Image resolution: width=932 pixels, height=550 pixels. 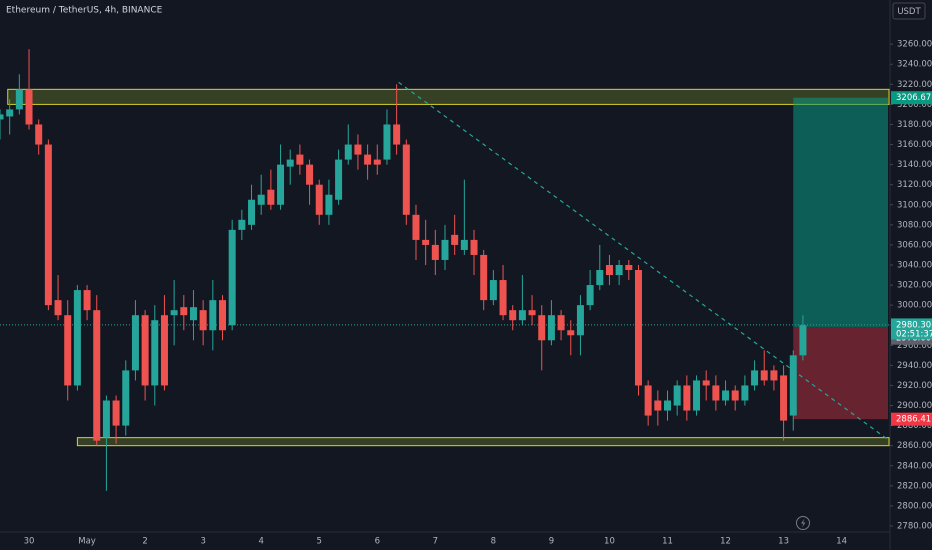 I want to click on x-tick-label: 8, so click(x=493, y=542).